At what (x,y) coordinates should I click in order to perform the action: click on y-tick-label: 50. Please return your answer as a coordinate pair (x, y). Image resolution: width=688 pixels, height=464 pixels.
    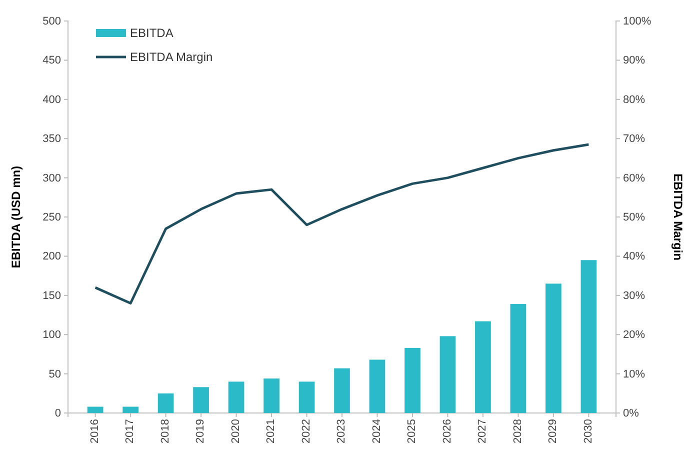
    Looking at the image, I should click on (54, 374).